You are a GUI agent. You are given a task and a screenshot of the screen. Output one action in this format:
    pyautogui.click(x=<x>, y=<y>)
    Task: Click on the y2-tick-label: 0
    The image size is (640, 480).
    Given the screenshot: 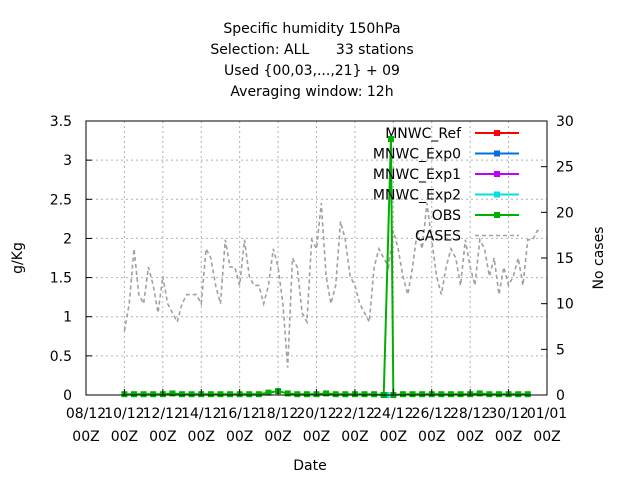 What is the action you would take?
    pyautogui.click(x=560, y=396)
    